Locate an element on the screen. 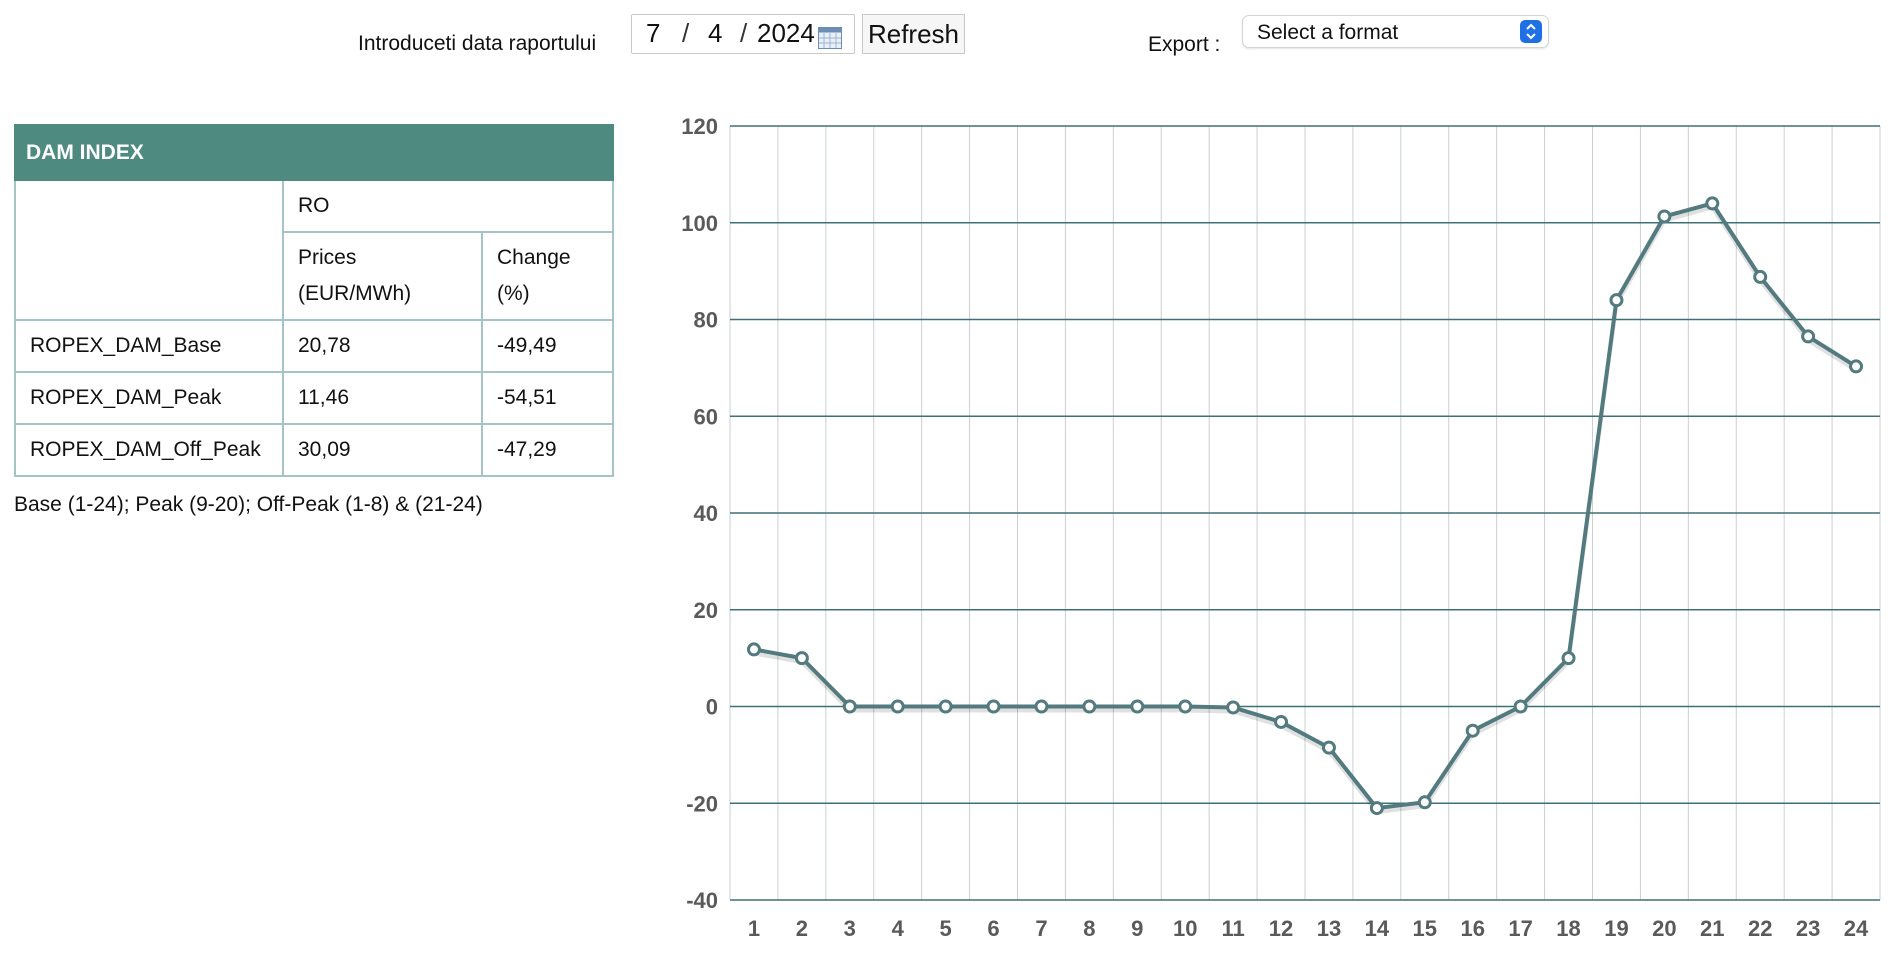 This screenshot has width=1891, height=954. y-tick-label: -40 is located at coordinates (702, 900).